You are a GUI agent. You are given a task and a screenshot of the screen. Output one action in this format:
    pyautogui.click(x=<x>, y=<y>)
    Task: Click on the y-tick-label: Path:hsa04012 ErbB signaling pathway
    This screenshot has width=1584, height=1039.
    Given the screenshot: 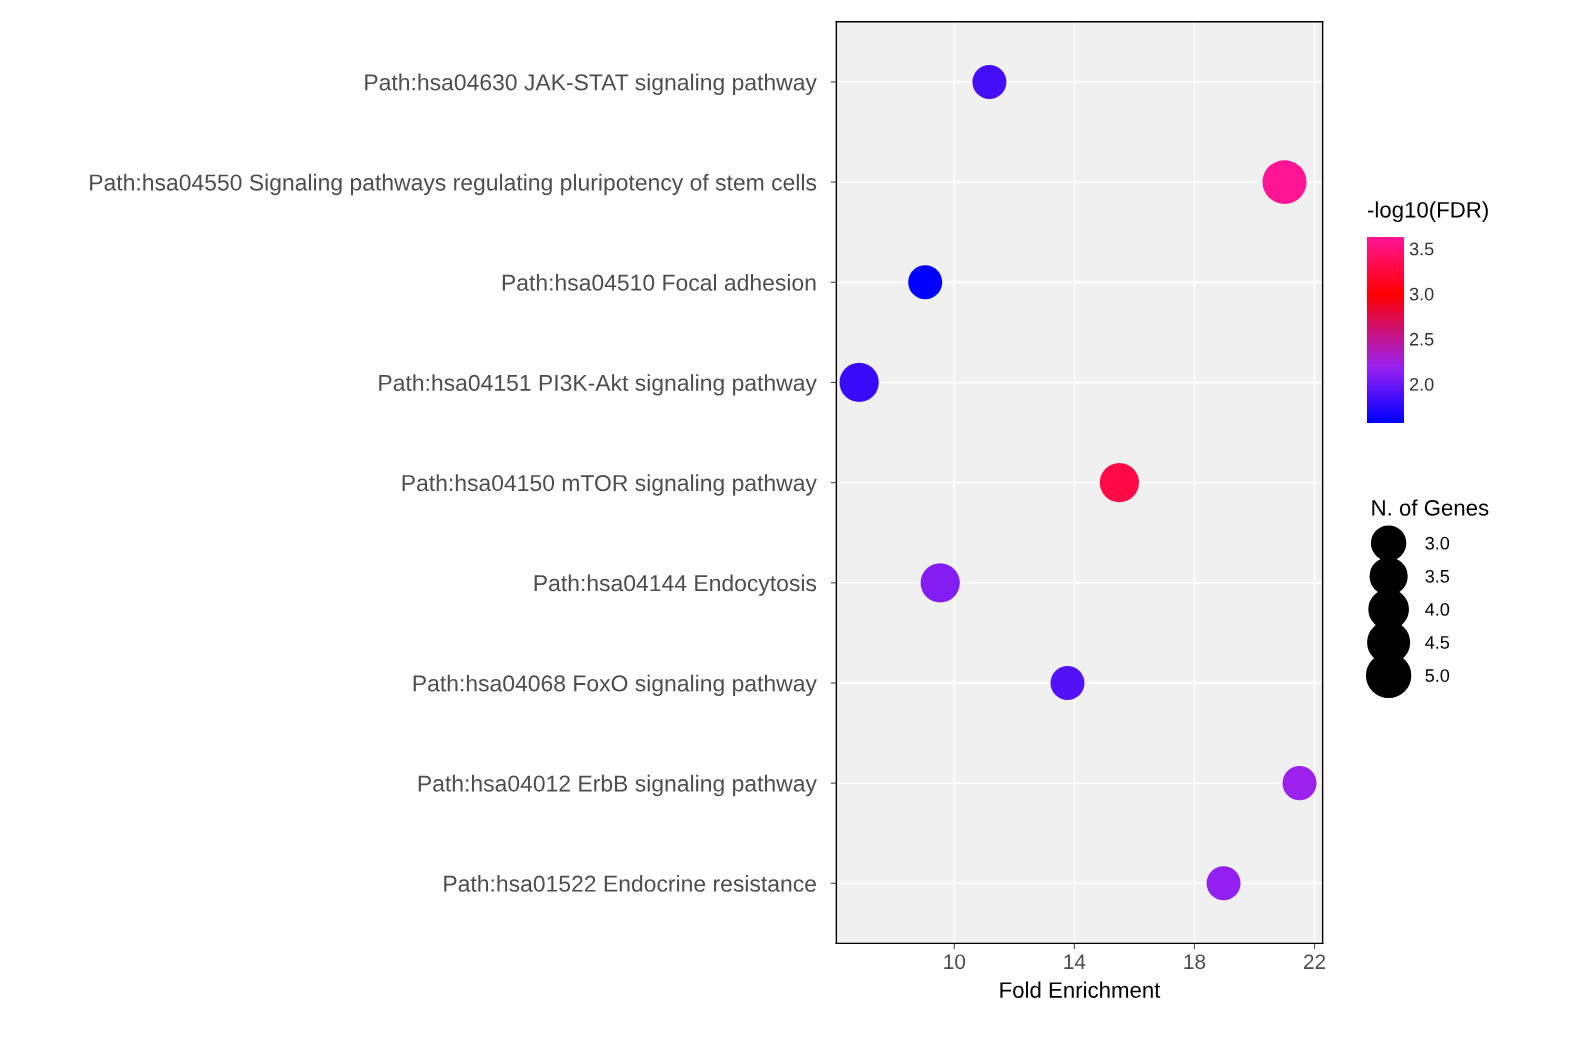 What is the action you would take?
    pyautogui.click(x=617, y=785)
    